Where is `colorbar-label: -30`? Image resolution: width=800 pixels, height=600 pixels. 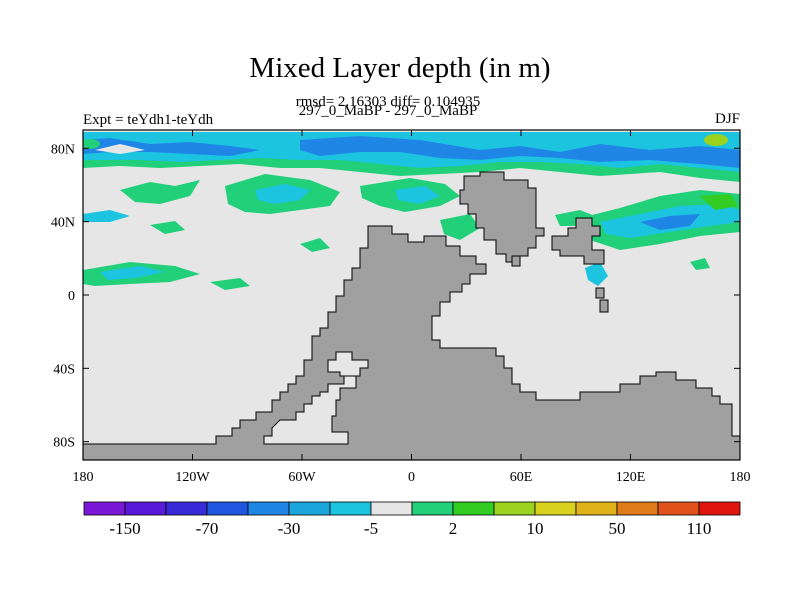
colorbar-label: -30 is located at coordinates (289, 528).